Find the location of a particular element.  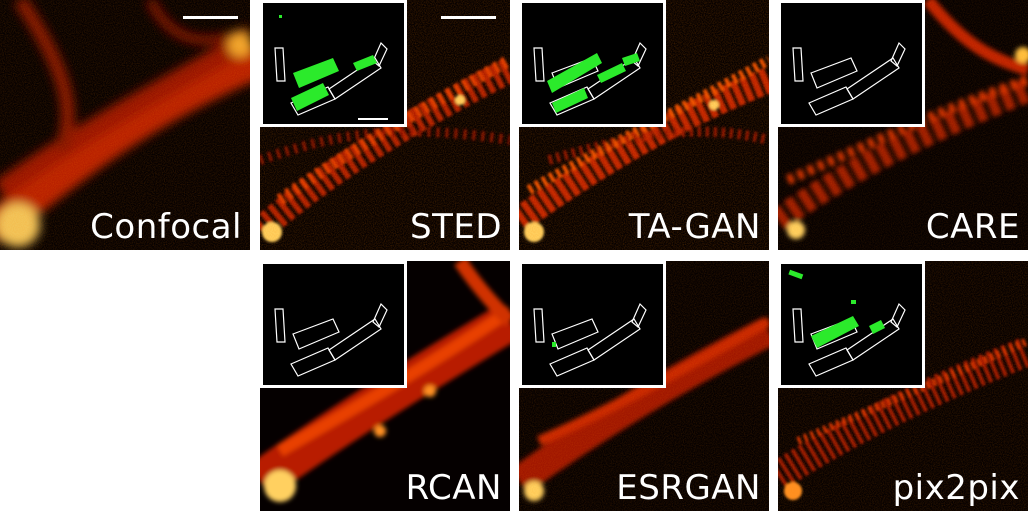

confocal-image is located at coordinates (125, 125).